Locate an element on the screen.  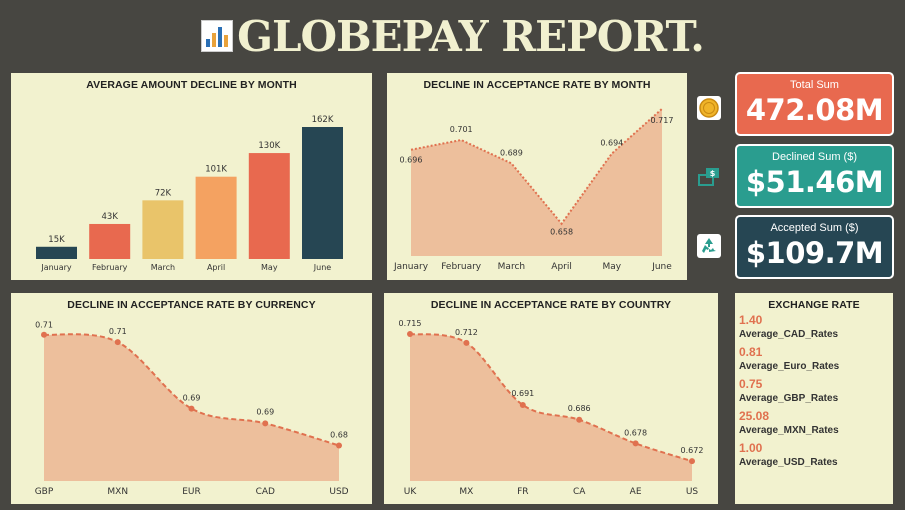
kpi-label: Total Sum is located at coordinates (814, 85).